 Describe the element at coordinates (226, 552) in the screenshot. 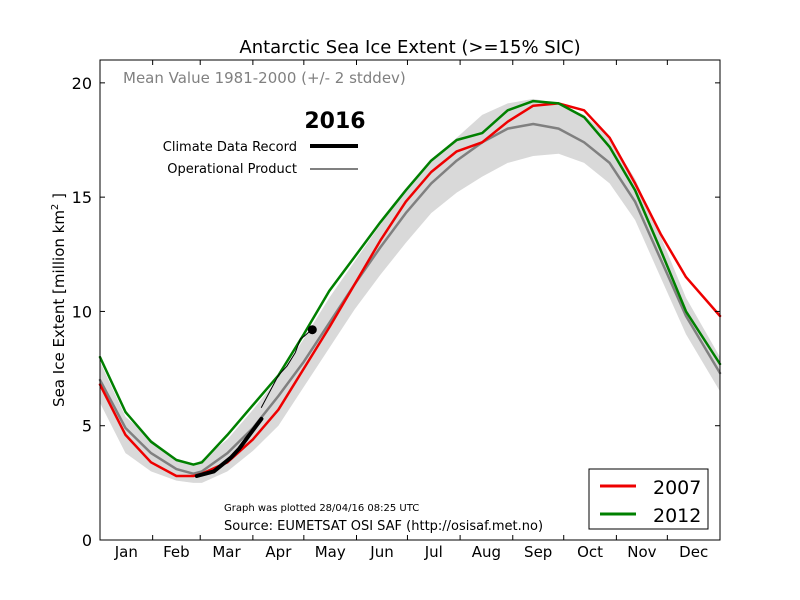

I see `x-tick-label: Mar` at that location.